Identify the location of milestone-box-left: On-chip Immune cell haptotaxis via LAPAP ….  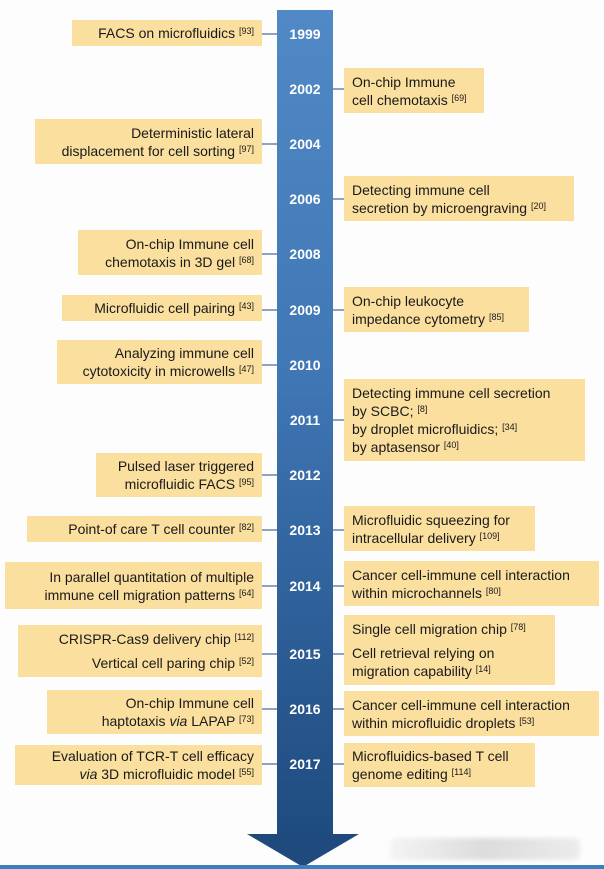
(154, 712).